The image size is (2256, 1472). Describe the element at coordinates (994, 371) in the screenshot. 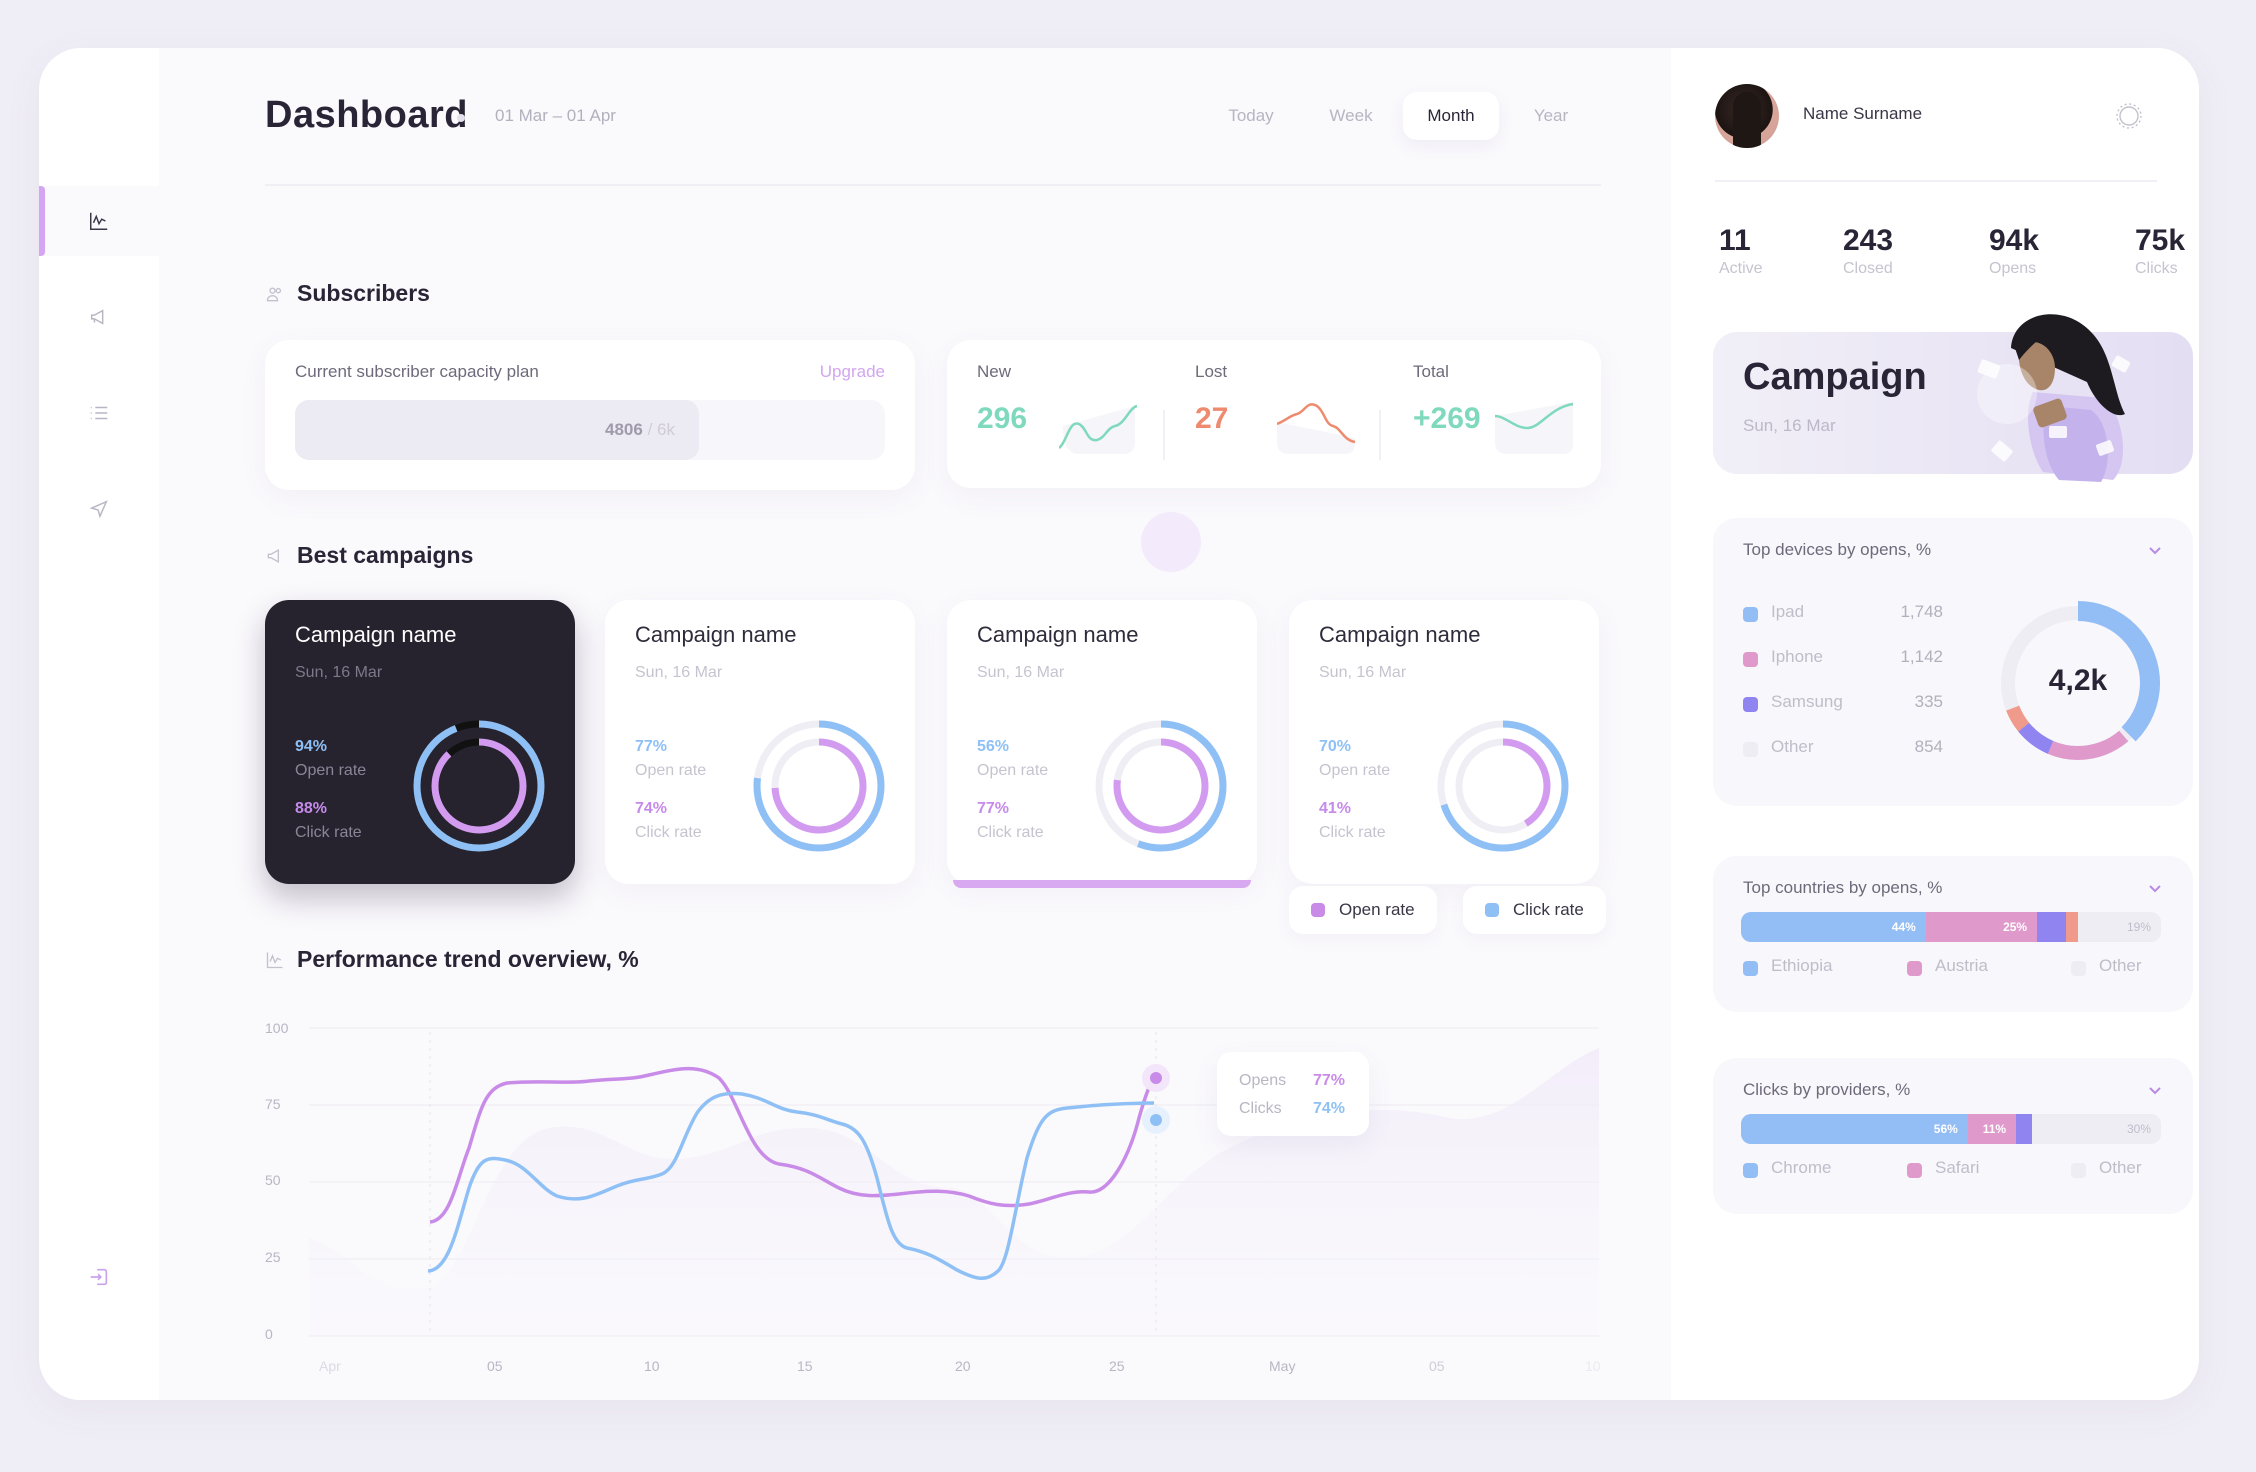

I see `stat-new-label: New` at that location.